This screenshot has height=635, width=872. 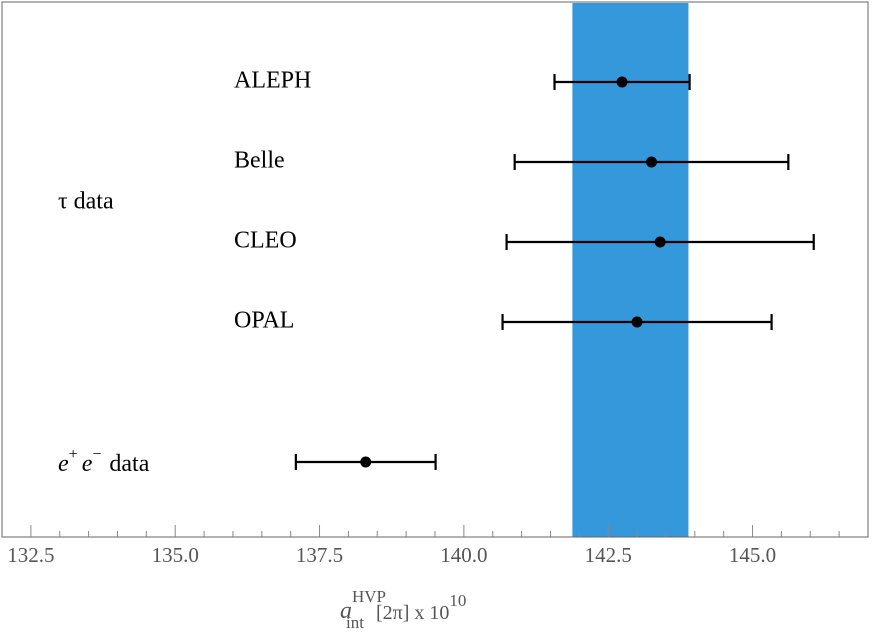 What do you see at coordinates (463, 555) in the screenshot?
I see `x-tick-label: 140.0` at bounding box center [463, 555].